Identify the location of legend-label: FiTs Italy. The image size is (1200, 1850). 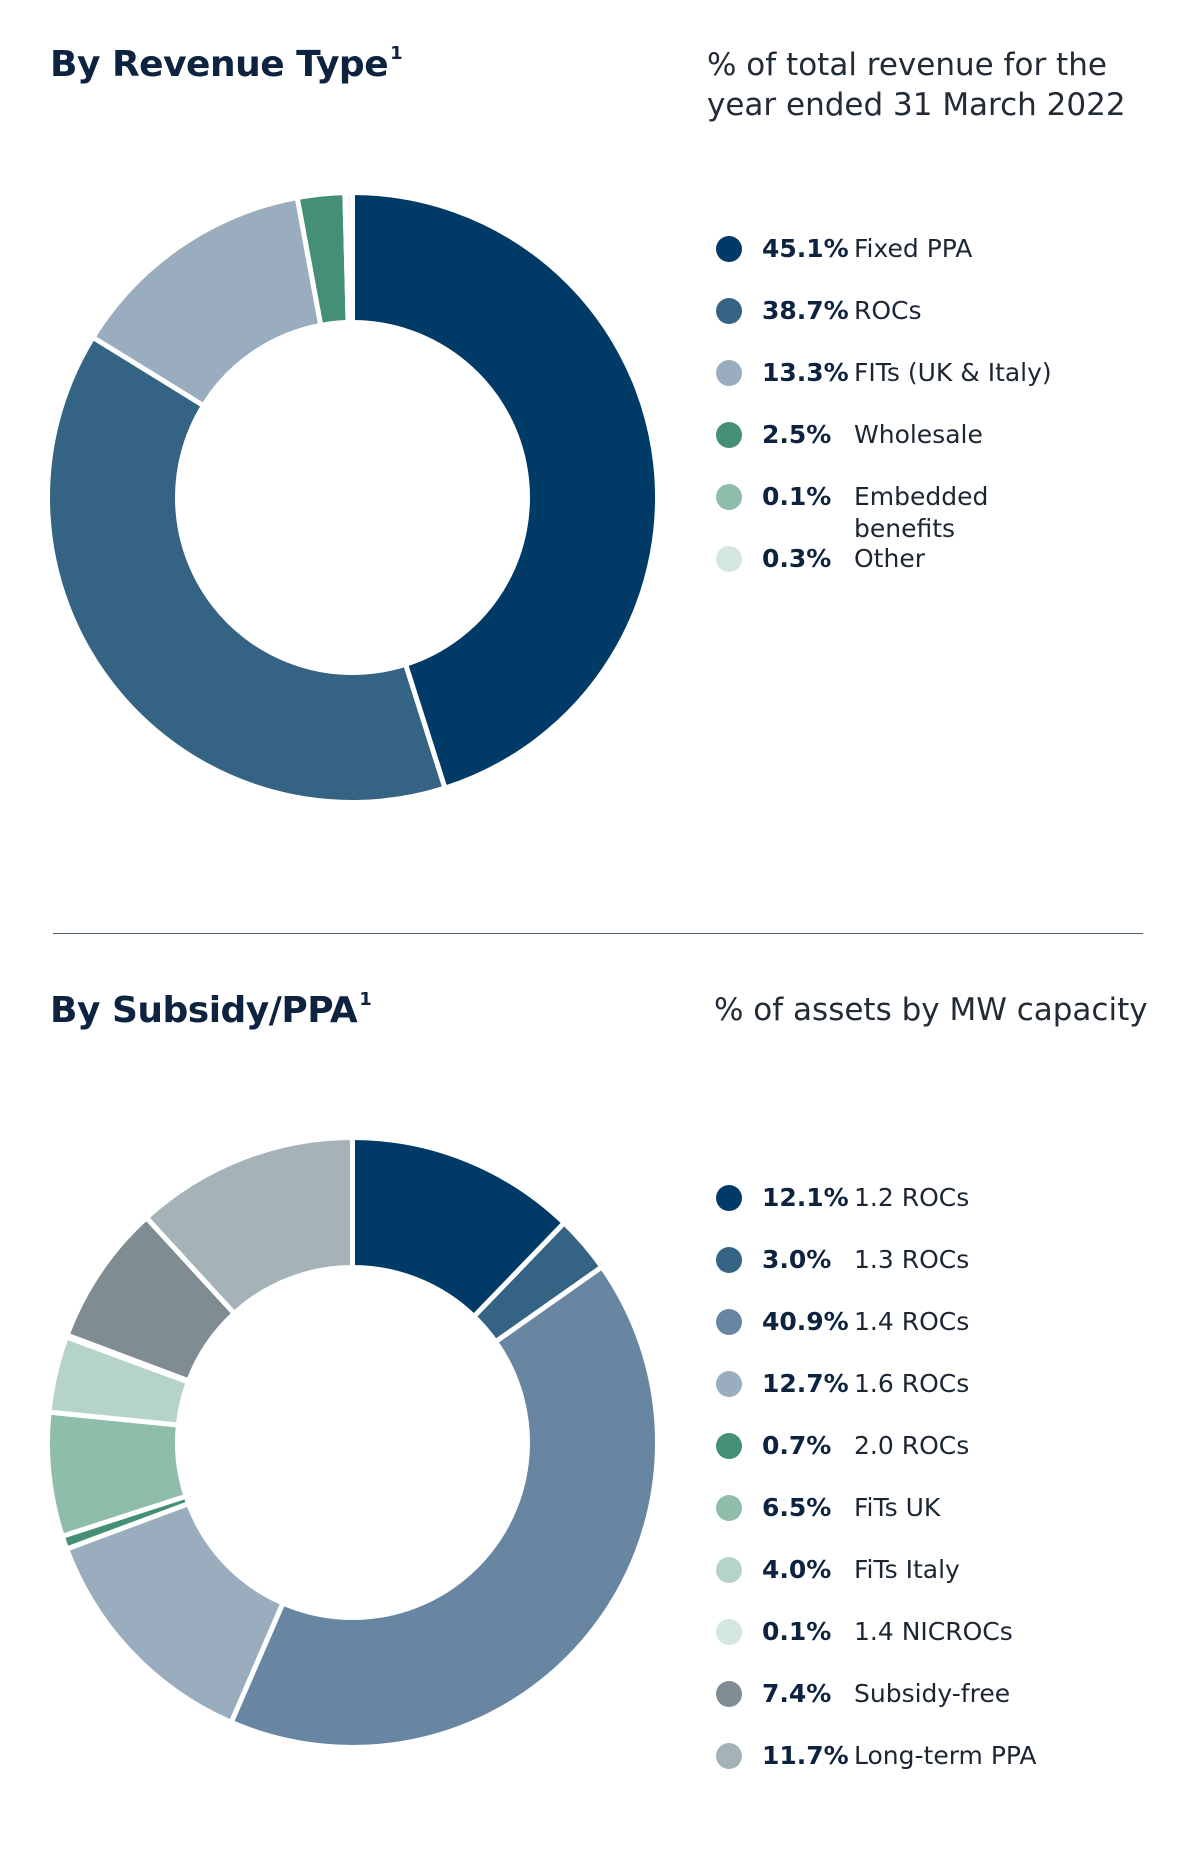
(907, 1569).